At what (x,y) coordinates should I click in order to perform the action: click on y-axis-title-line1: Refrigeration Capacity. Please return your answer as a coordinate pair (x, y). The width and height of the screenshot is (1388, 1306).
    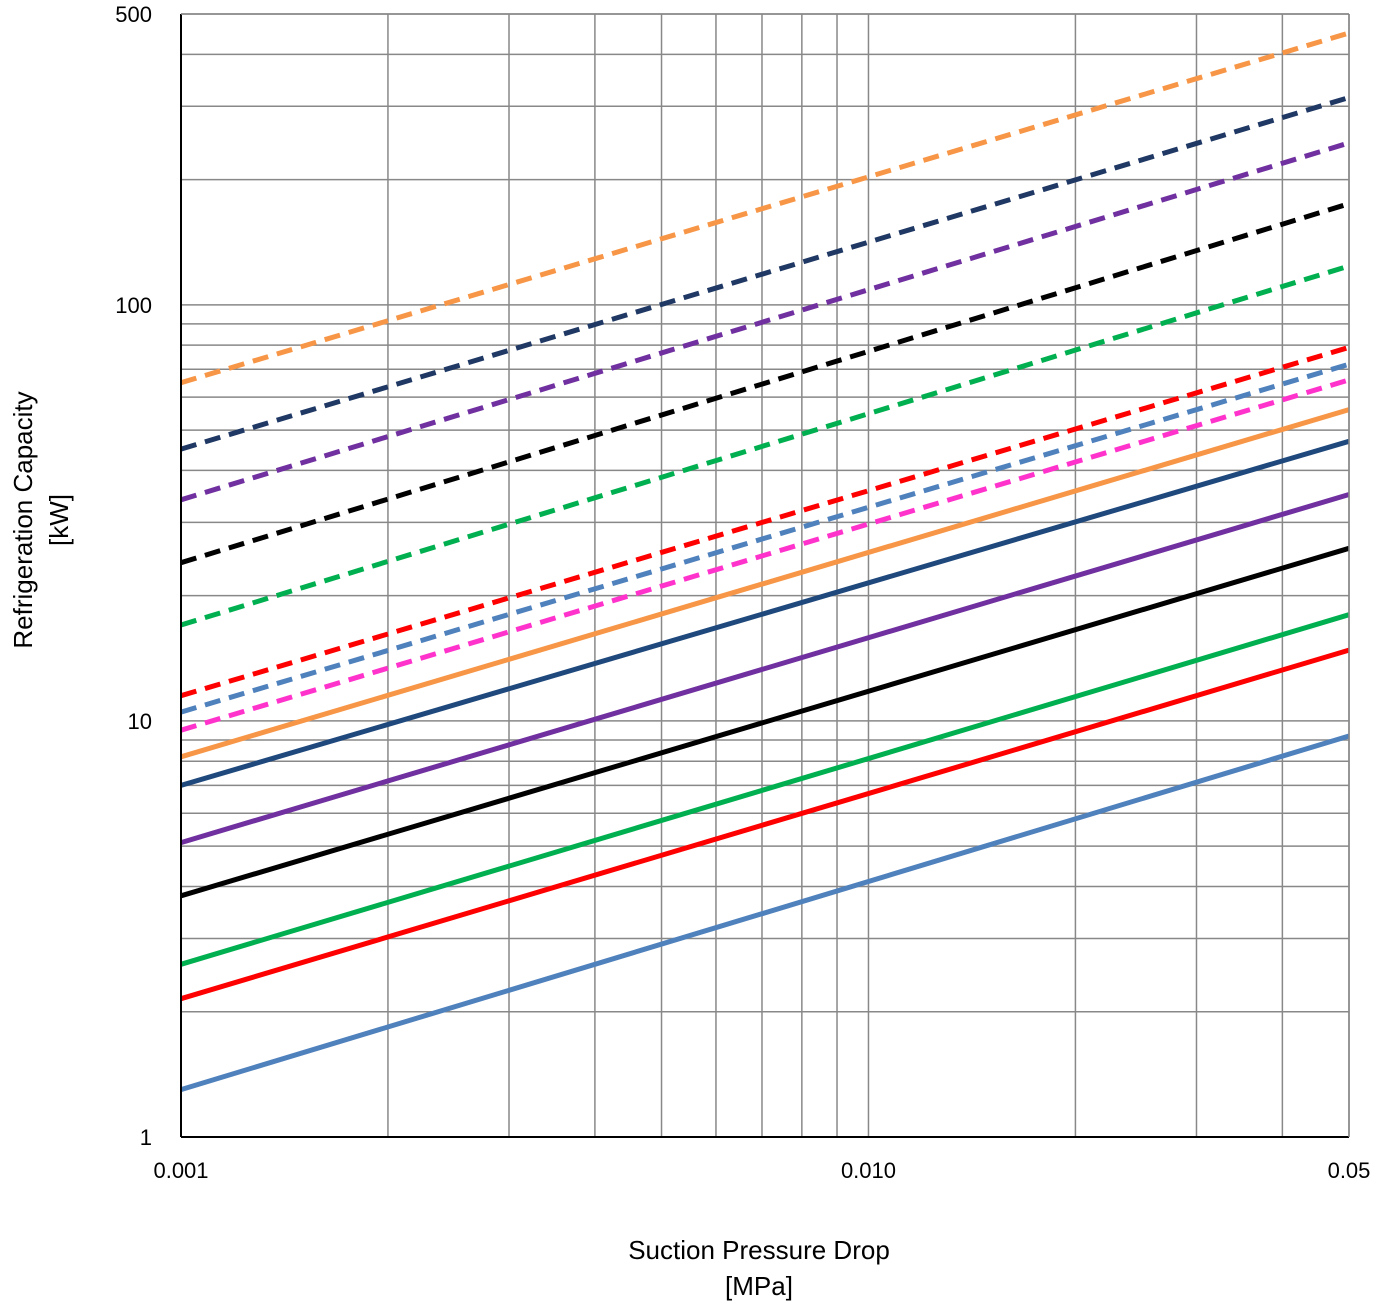
    Looking at the image, I should click on (23, 519).